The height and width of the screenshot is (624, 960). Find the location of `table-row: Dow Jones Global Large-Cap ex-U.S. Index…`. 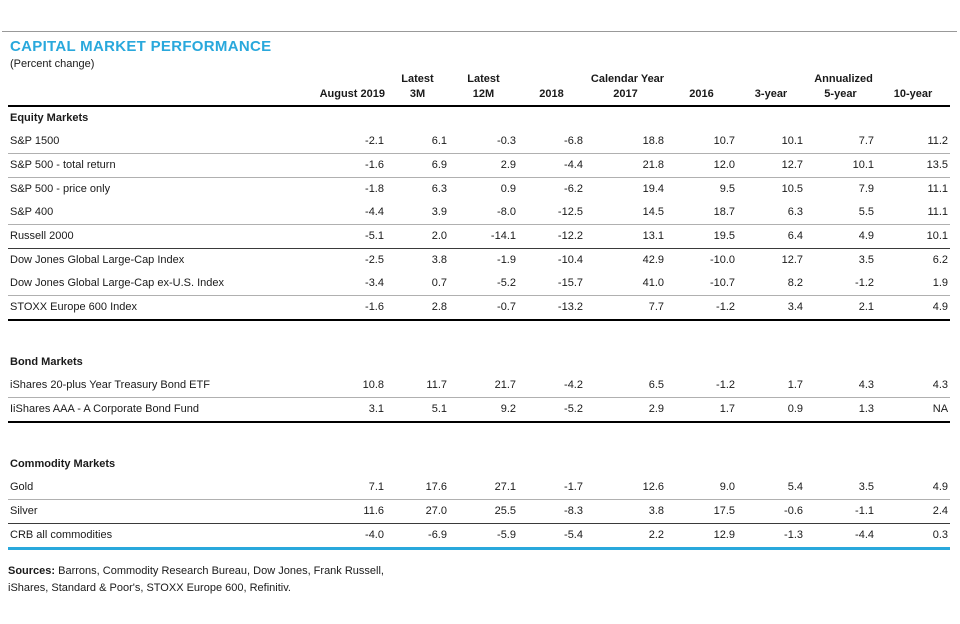

table-row: Dow Jones Global Large-Cap ex-U.S. Index… is located at coordinates (479, 284).